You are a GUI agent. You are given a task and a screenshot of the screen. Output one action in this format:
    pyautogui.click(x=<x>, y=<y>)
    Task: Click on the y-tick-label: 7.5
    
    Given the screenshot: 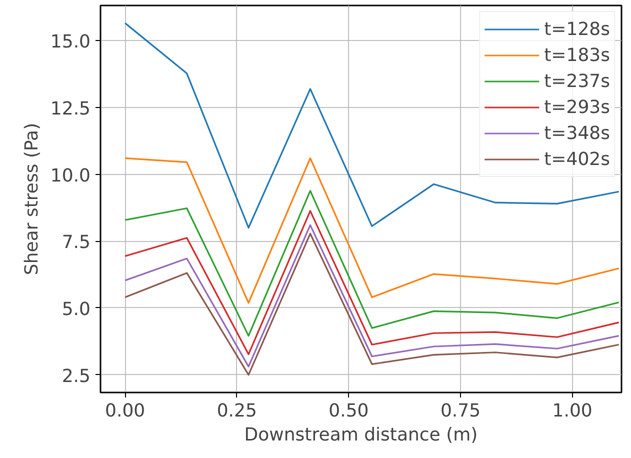 What is the action you would take?
    pyautogui.click(x=76, y=243)
    